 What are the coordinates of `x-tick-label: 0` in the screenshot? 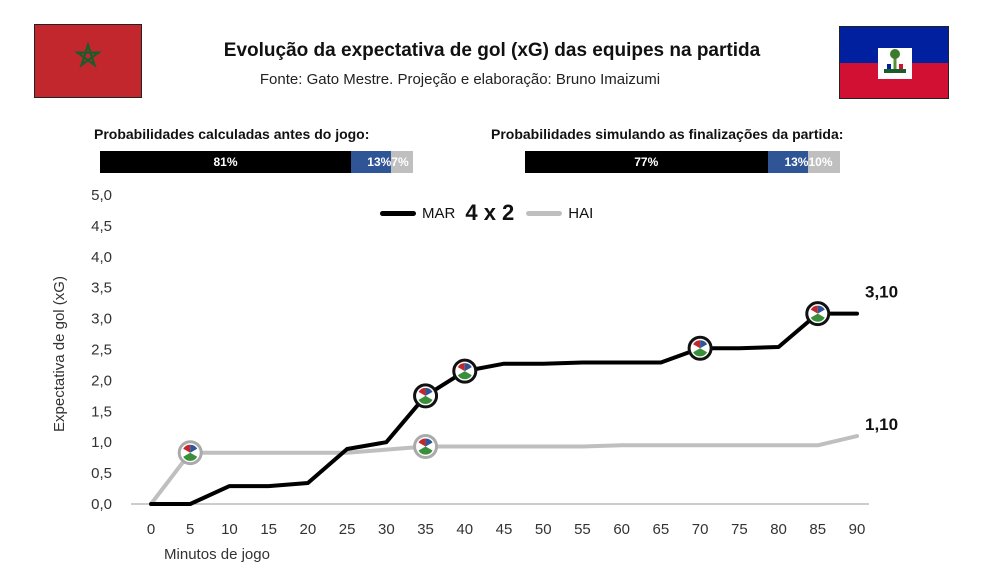 It's located at (151, 529).